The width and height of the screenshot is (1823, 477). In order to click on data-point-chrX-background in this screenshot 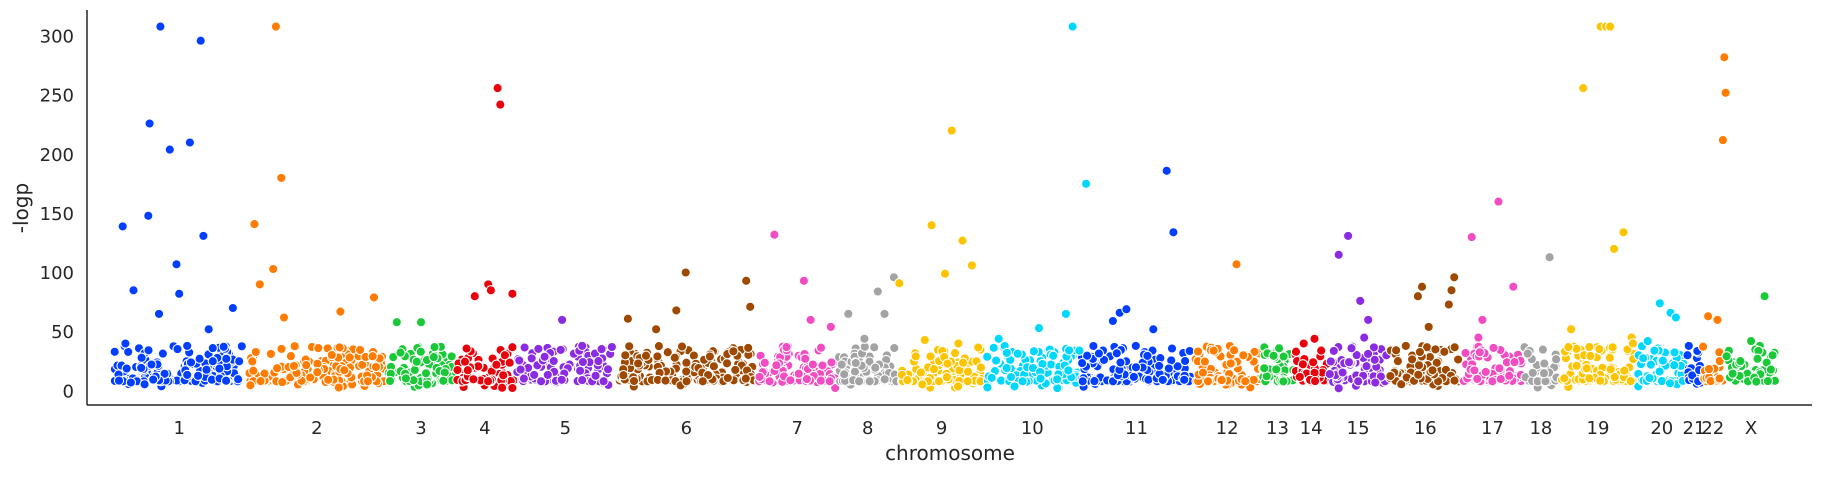, I will do `click(1740, 361)`.